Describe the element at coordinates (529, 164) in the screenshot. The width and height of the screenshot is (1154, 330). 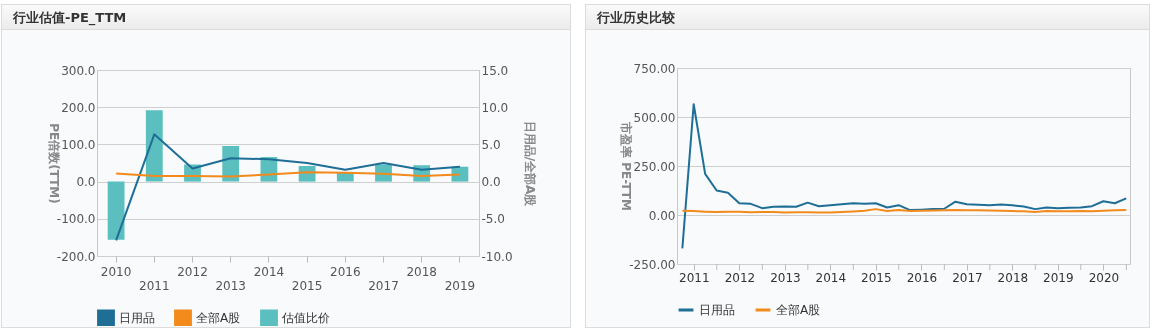
I see `y2-axis-title: 日用品/全部A股` at that location.